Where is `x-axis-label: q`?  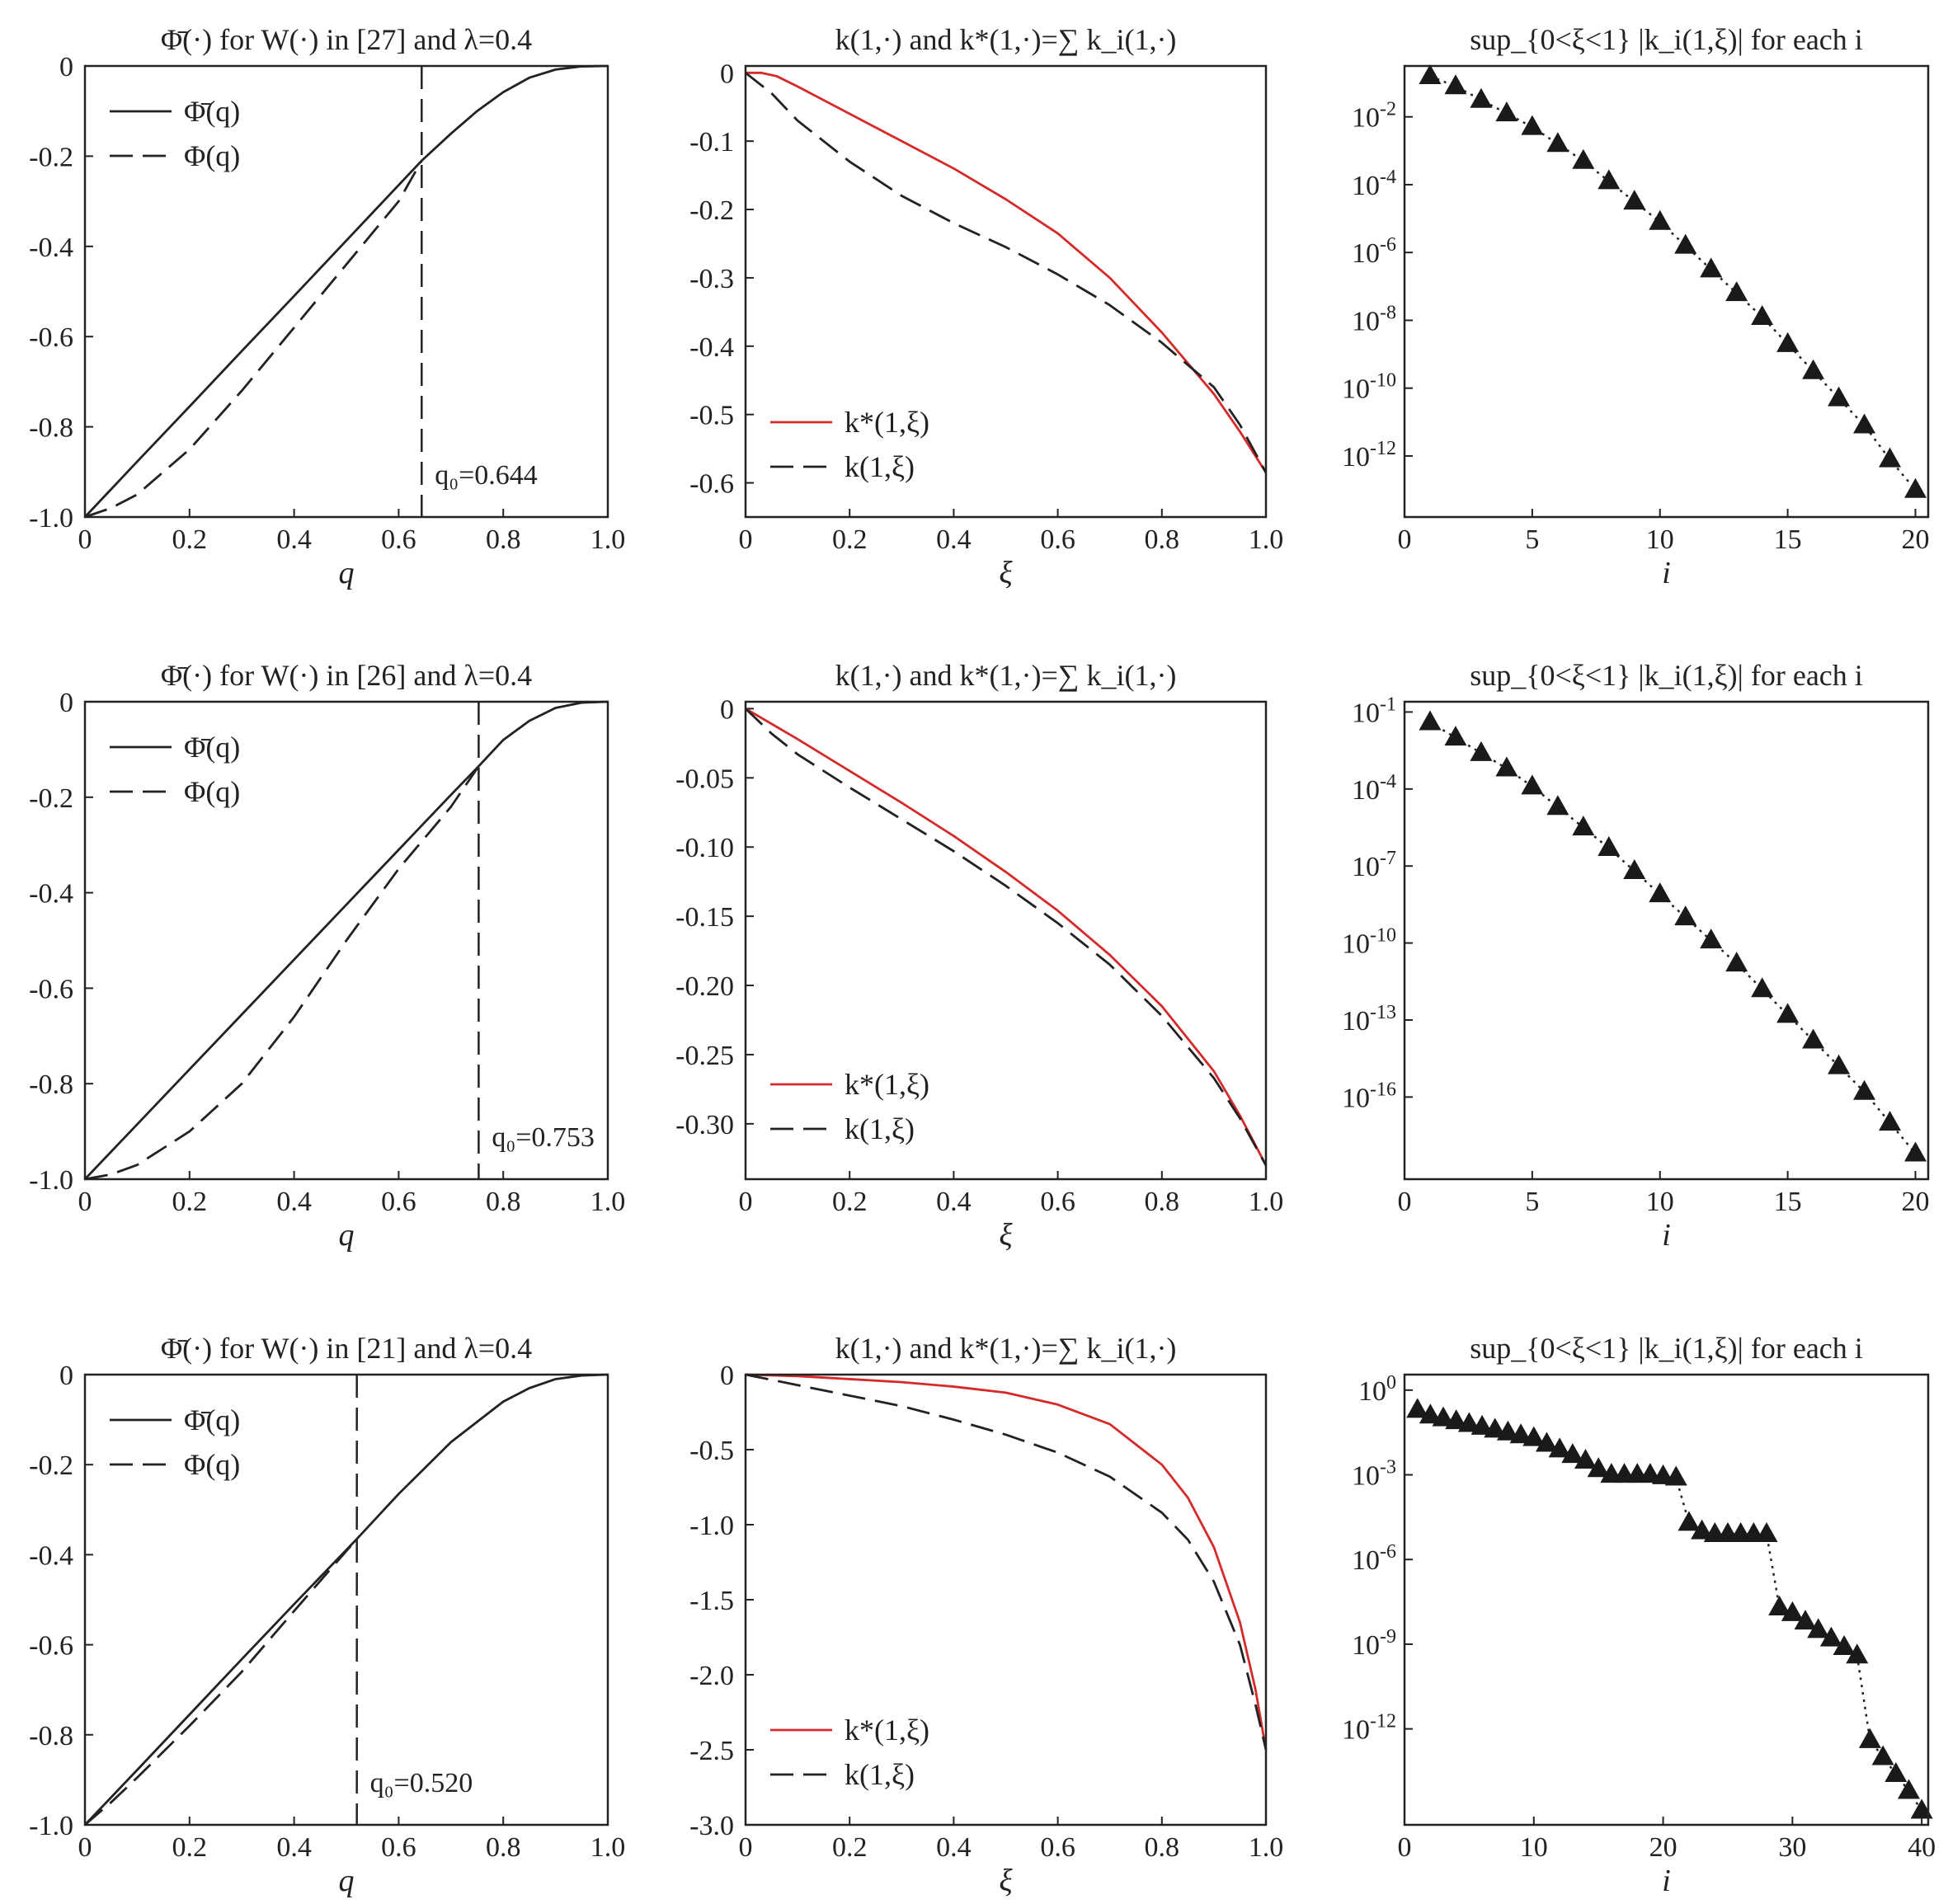
x-axis-label: q is located at coordinates (347, 1235).